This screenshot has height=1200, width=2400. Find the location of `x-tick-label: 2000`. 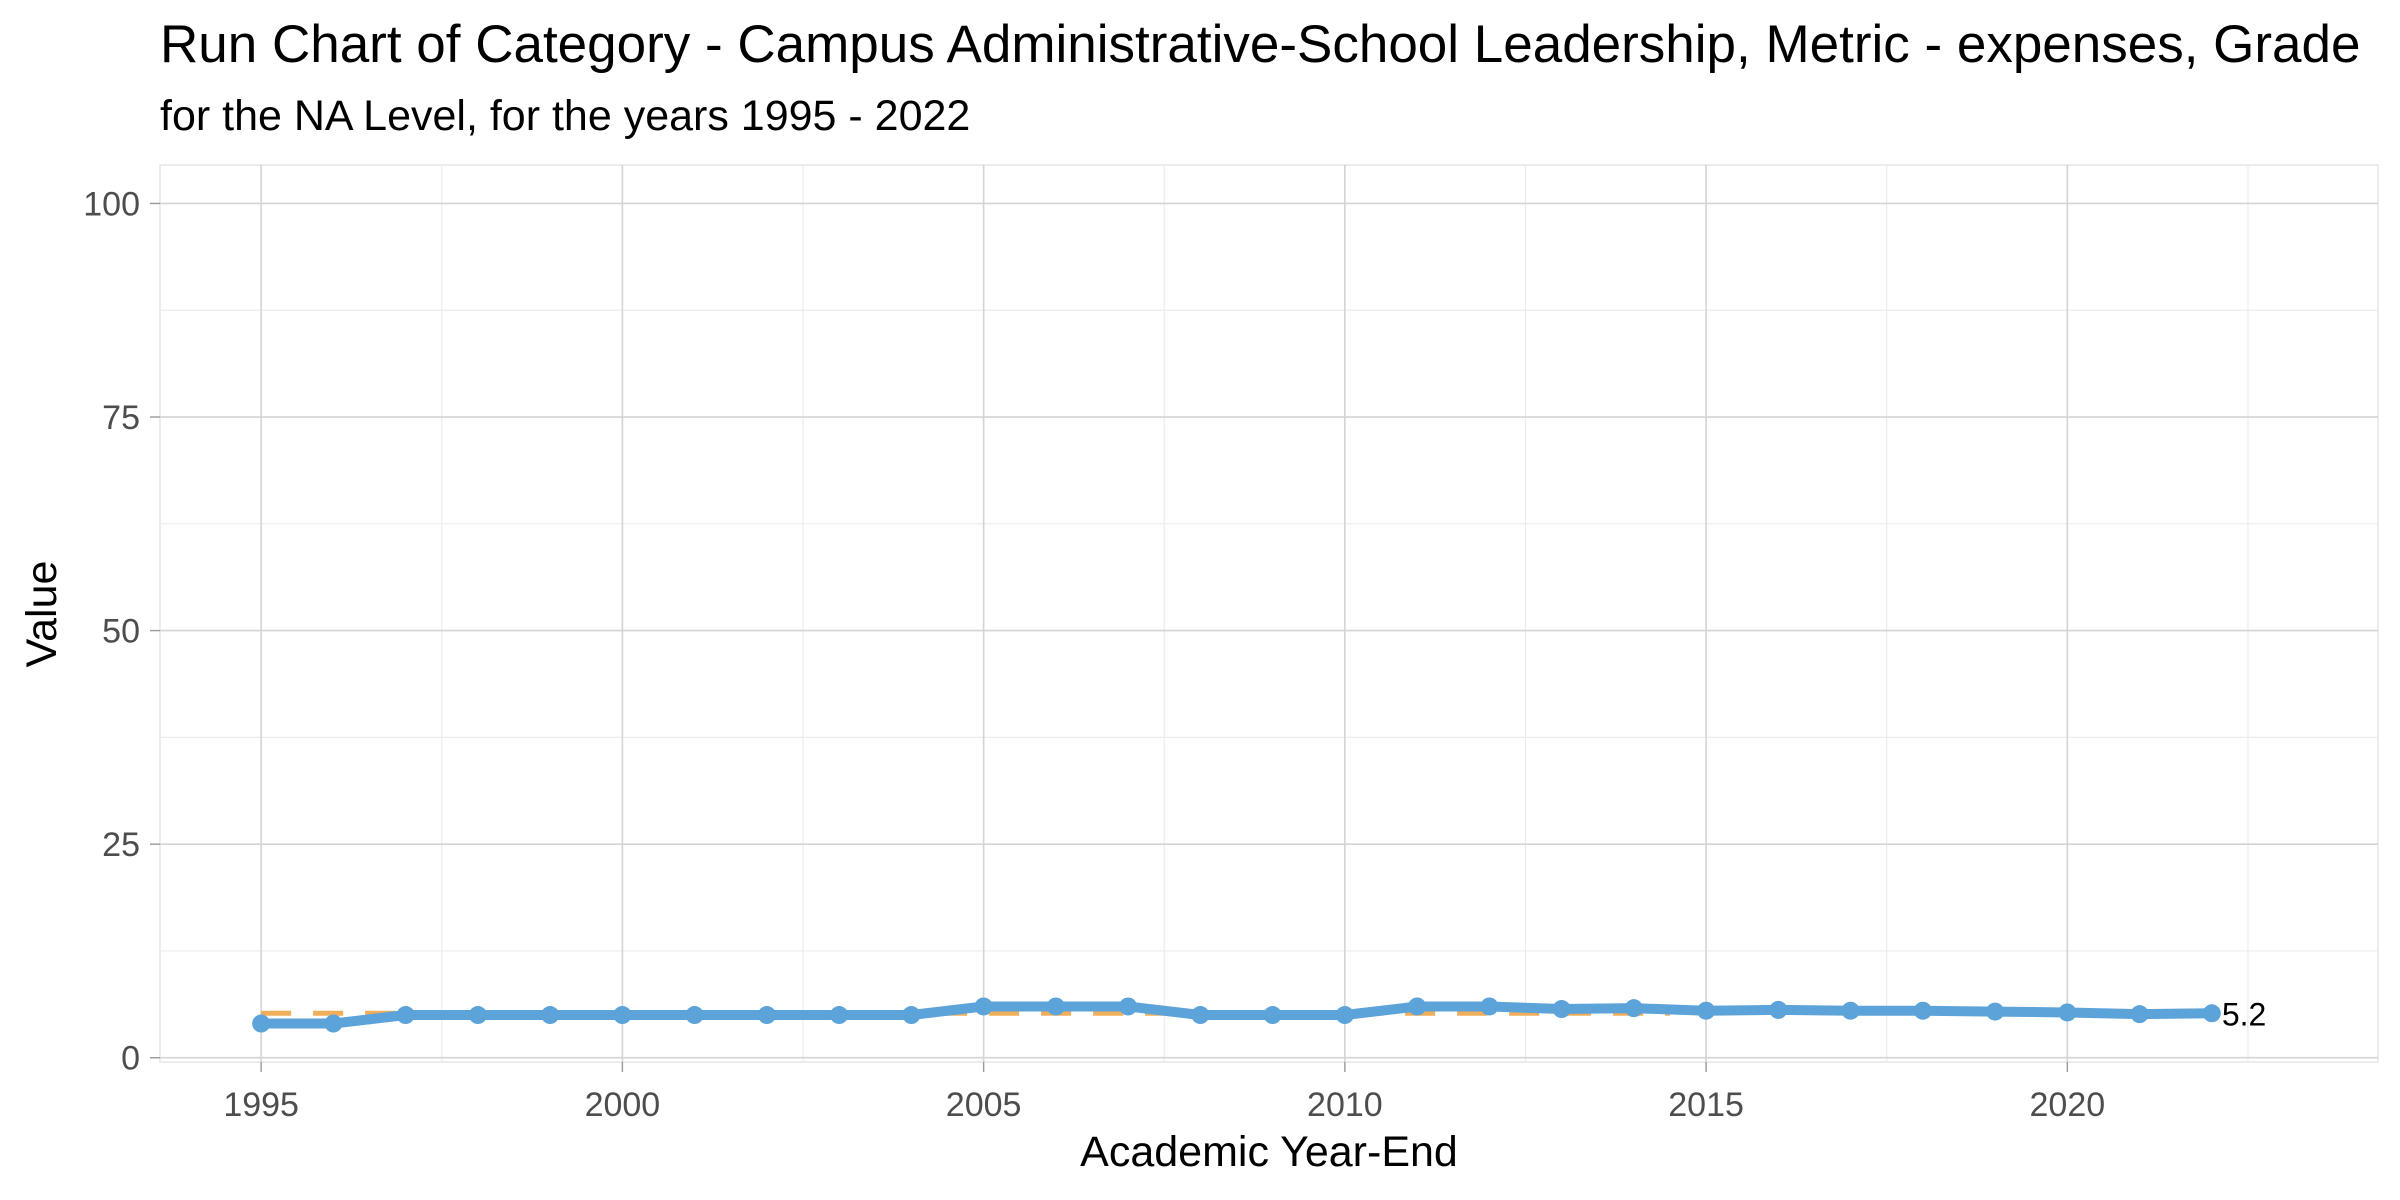

x-tick-label: 2000 is located at coordinates (623, 1105).